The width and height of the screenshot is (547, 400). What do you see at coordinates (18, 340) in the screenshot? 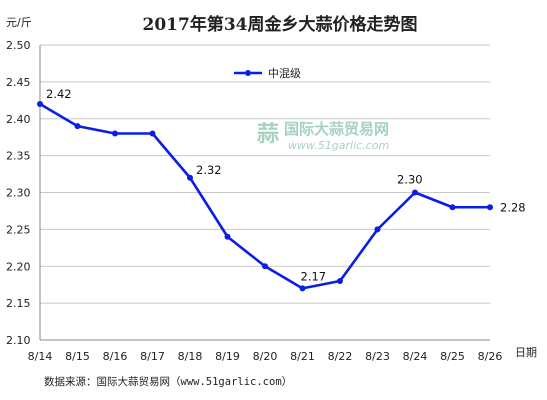
I see `y-tick-label: 2.10` at bounding box center [18, 340].